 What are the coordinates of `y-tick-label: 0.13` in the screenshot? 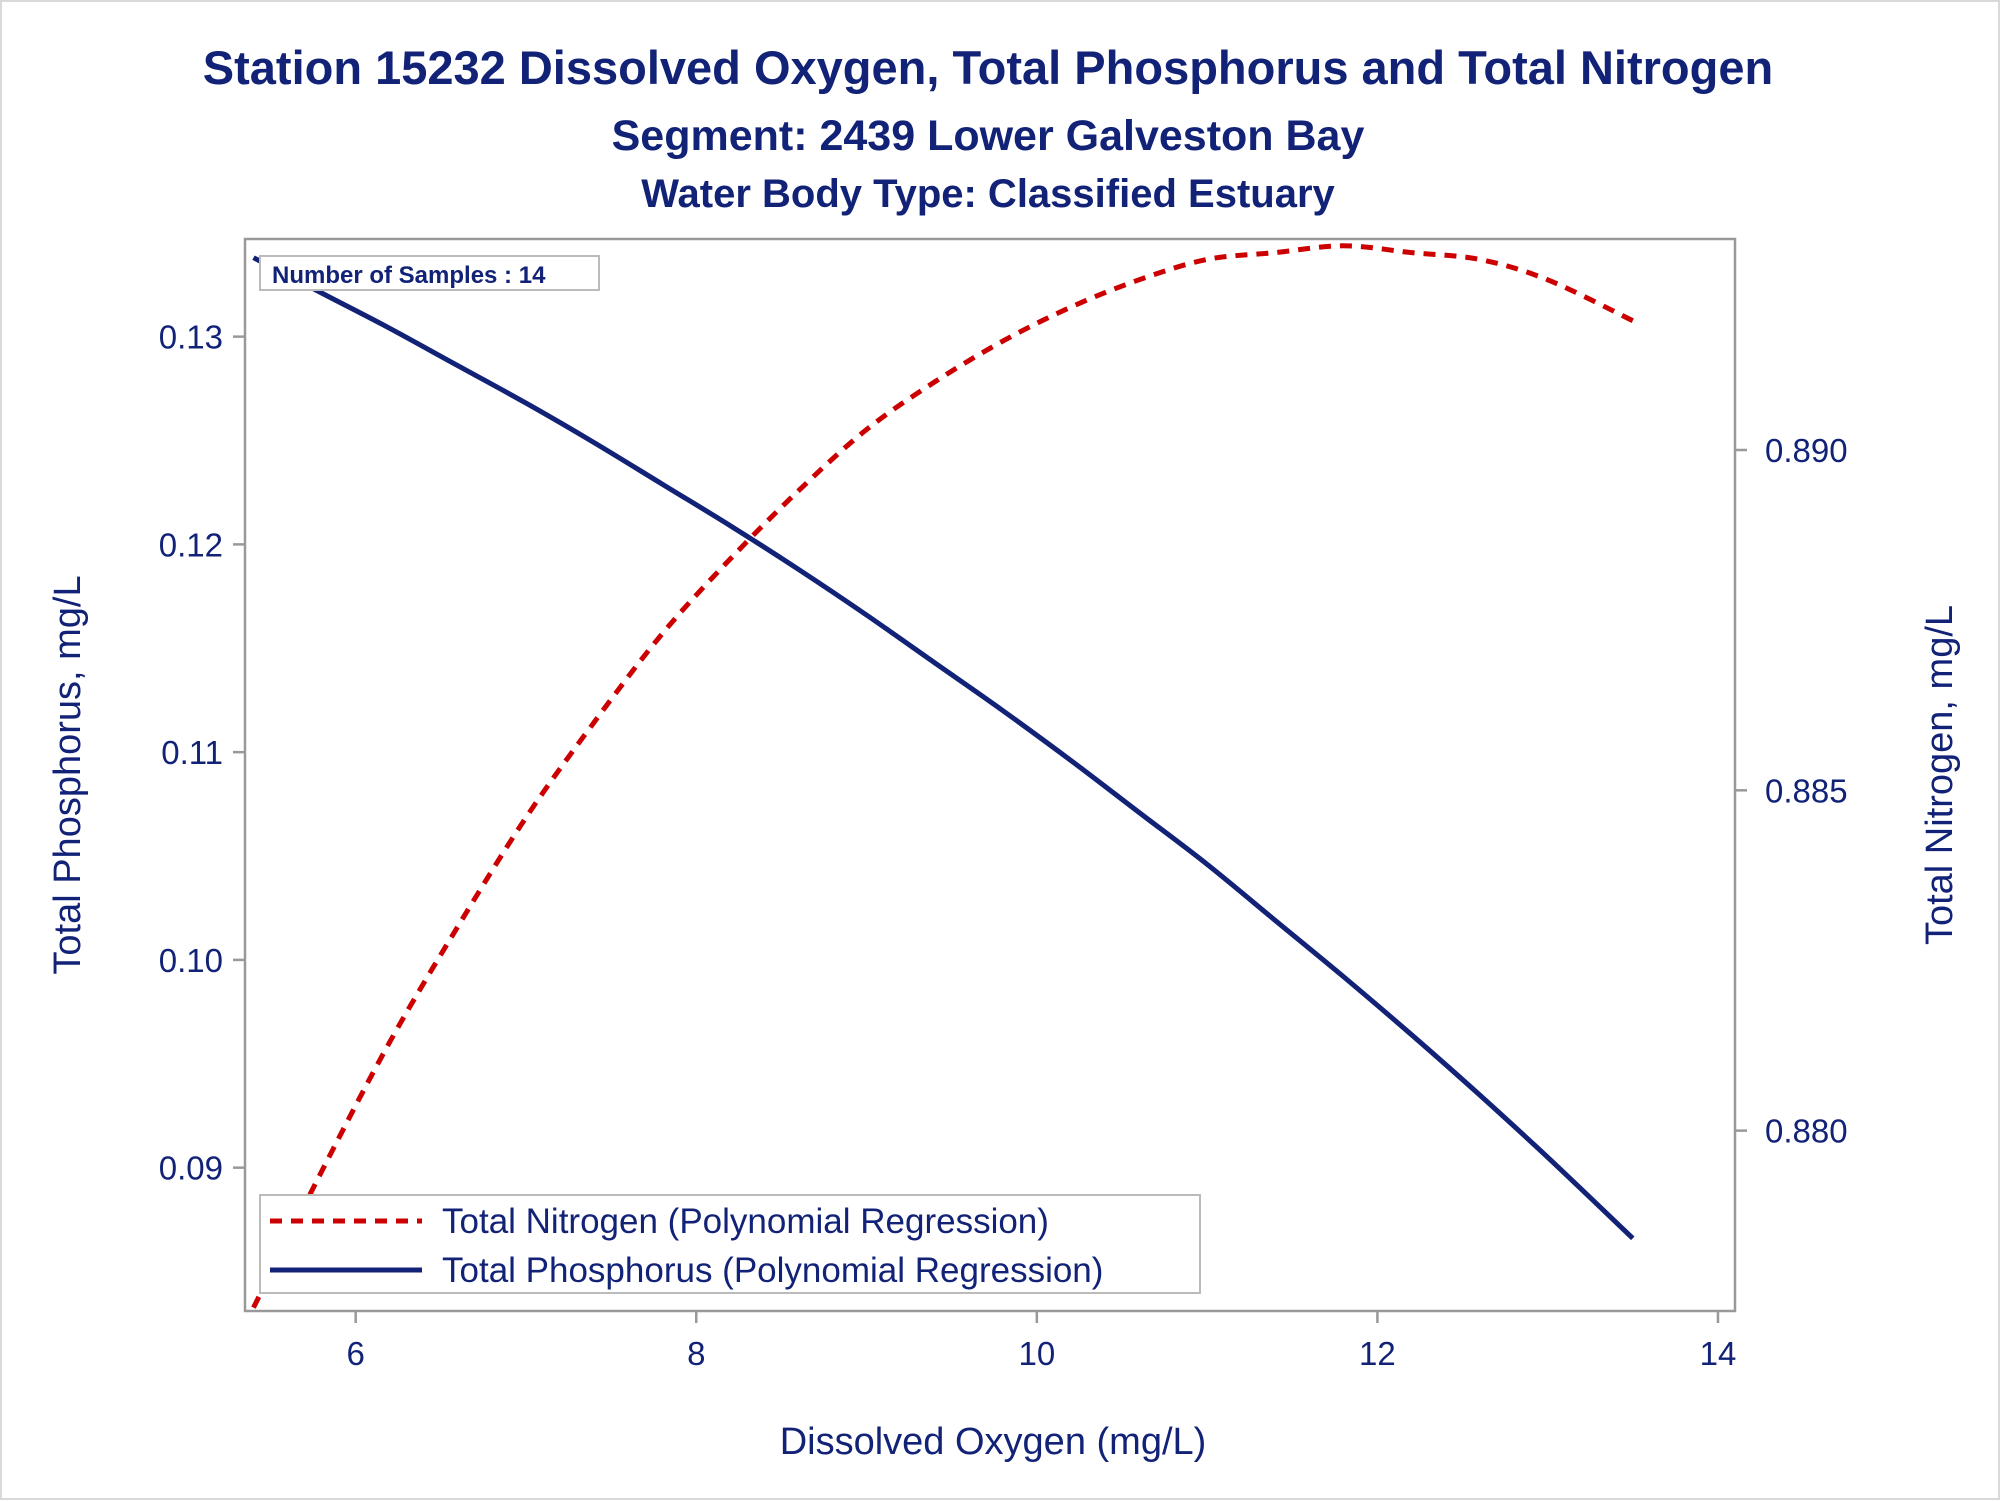 It's located at (191, 337).